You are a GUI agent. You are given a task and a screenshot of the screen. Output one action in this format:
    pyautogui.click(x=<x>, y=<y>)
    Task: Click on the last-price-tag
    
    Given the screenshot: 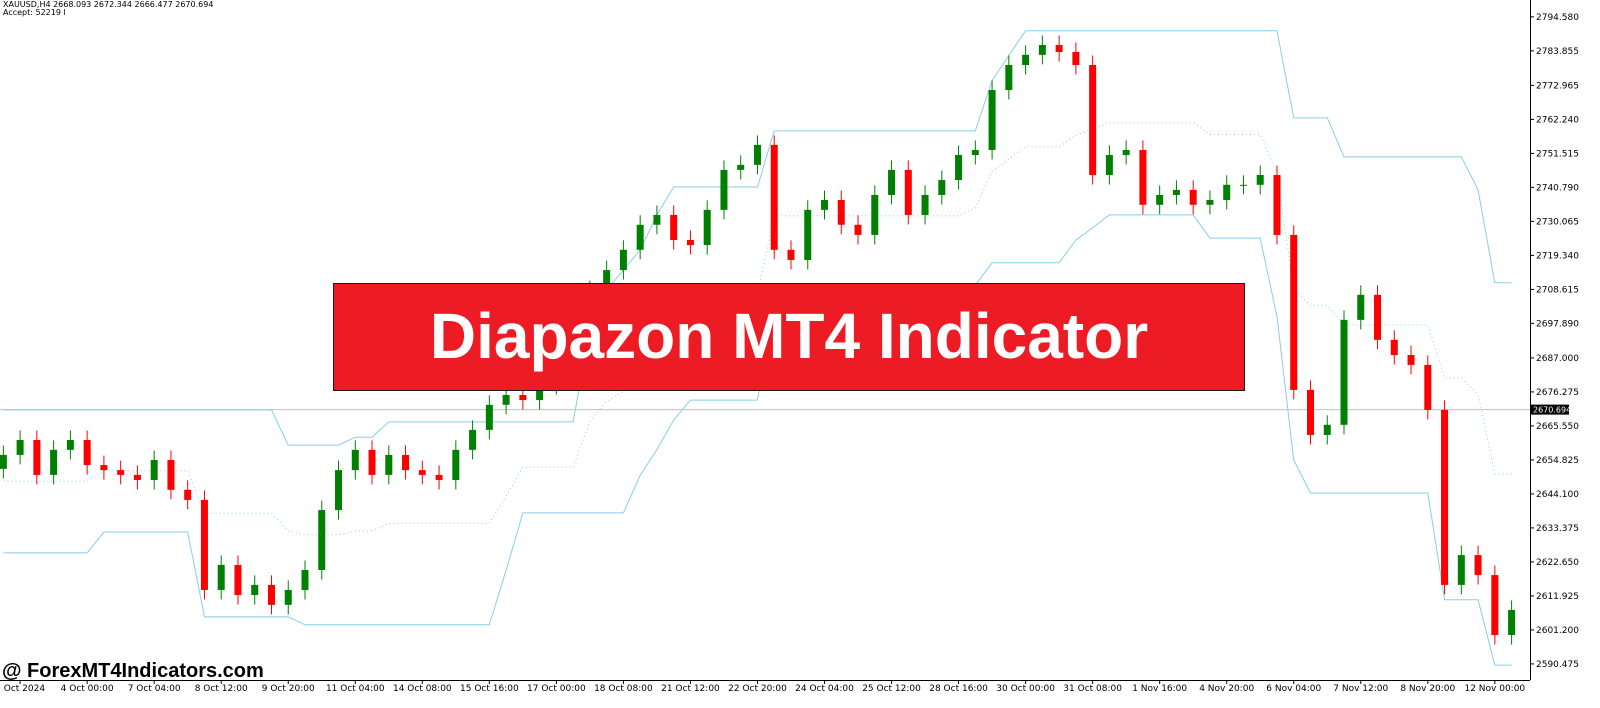 What is the action you would take?
    pyautogui.click(x=1550, y=409)
    